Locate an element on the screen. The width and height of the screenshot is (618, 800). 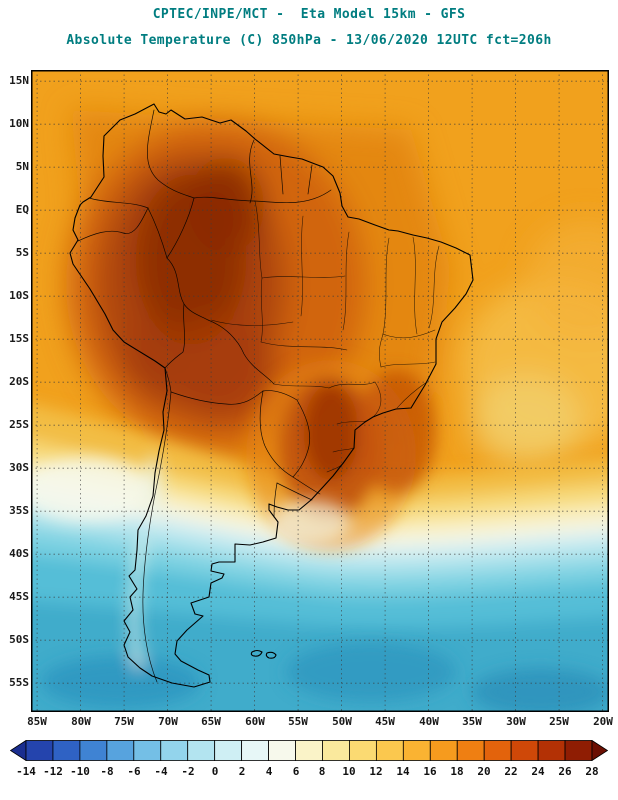
lat-tick: 15N is located at coordinates (19, 80).